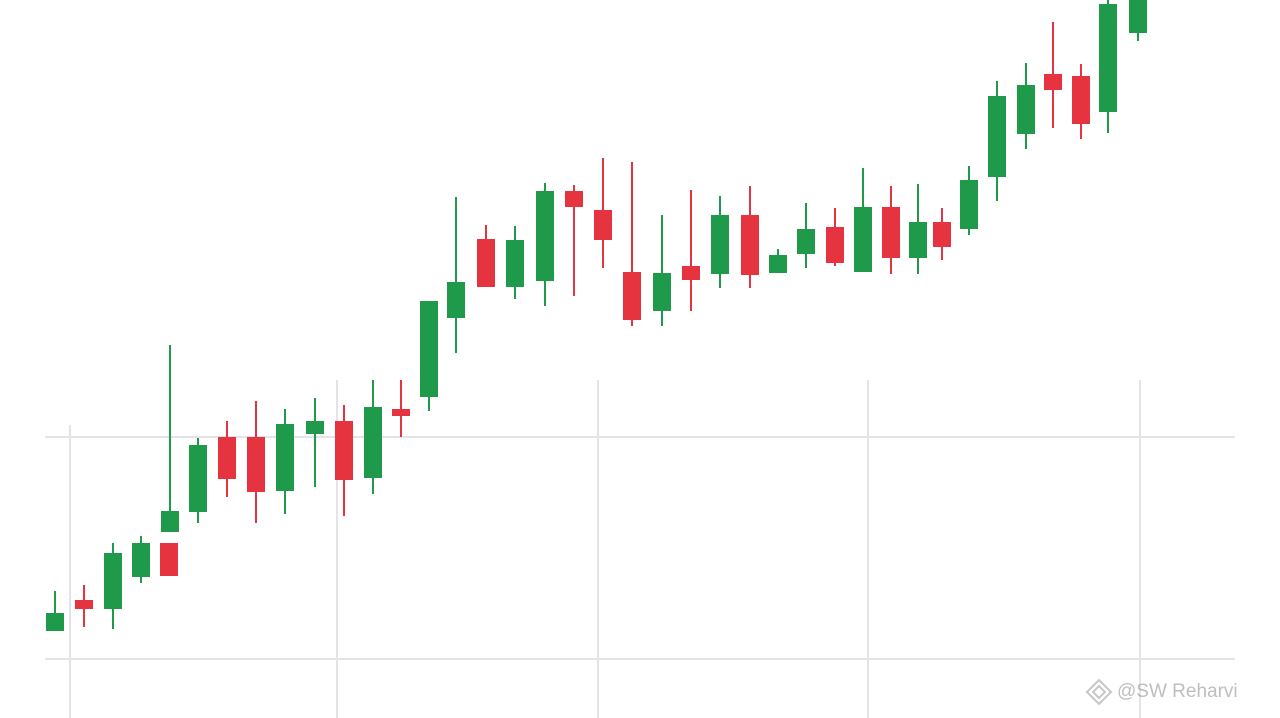  I want to click on watermark: @SW Reharvi, so click(1161, 692).